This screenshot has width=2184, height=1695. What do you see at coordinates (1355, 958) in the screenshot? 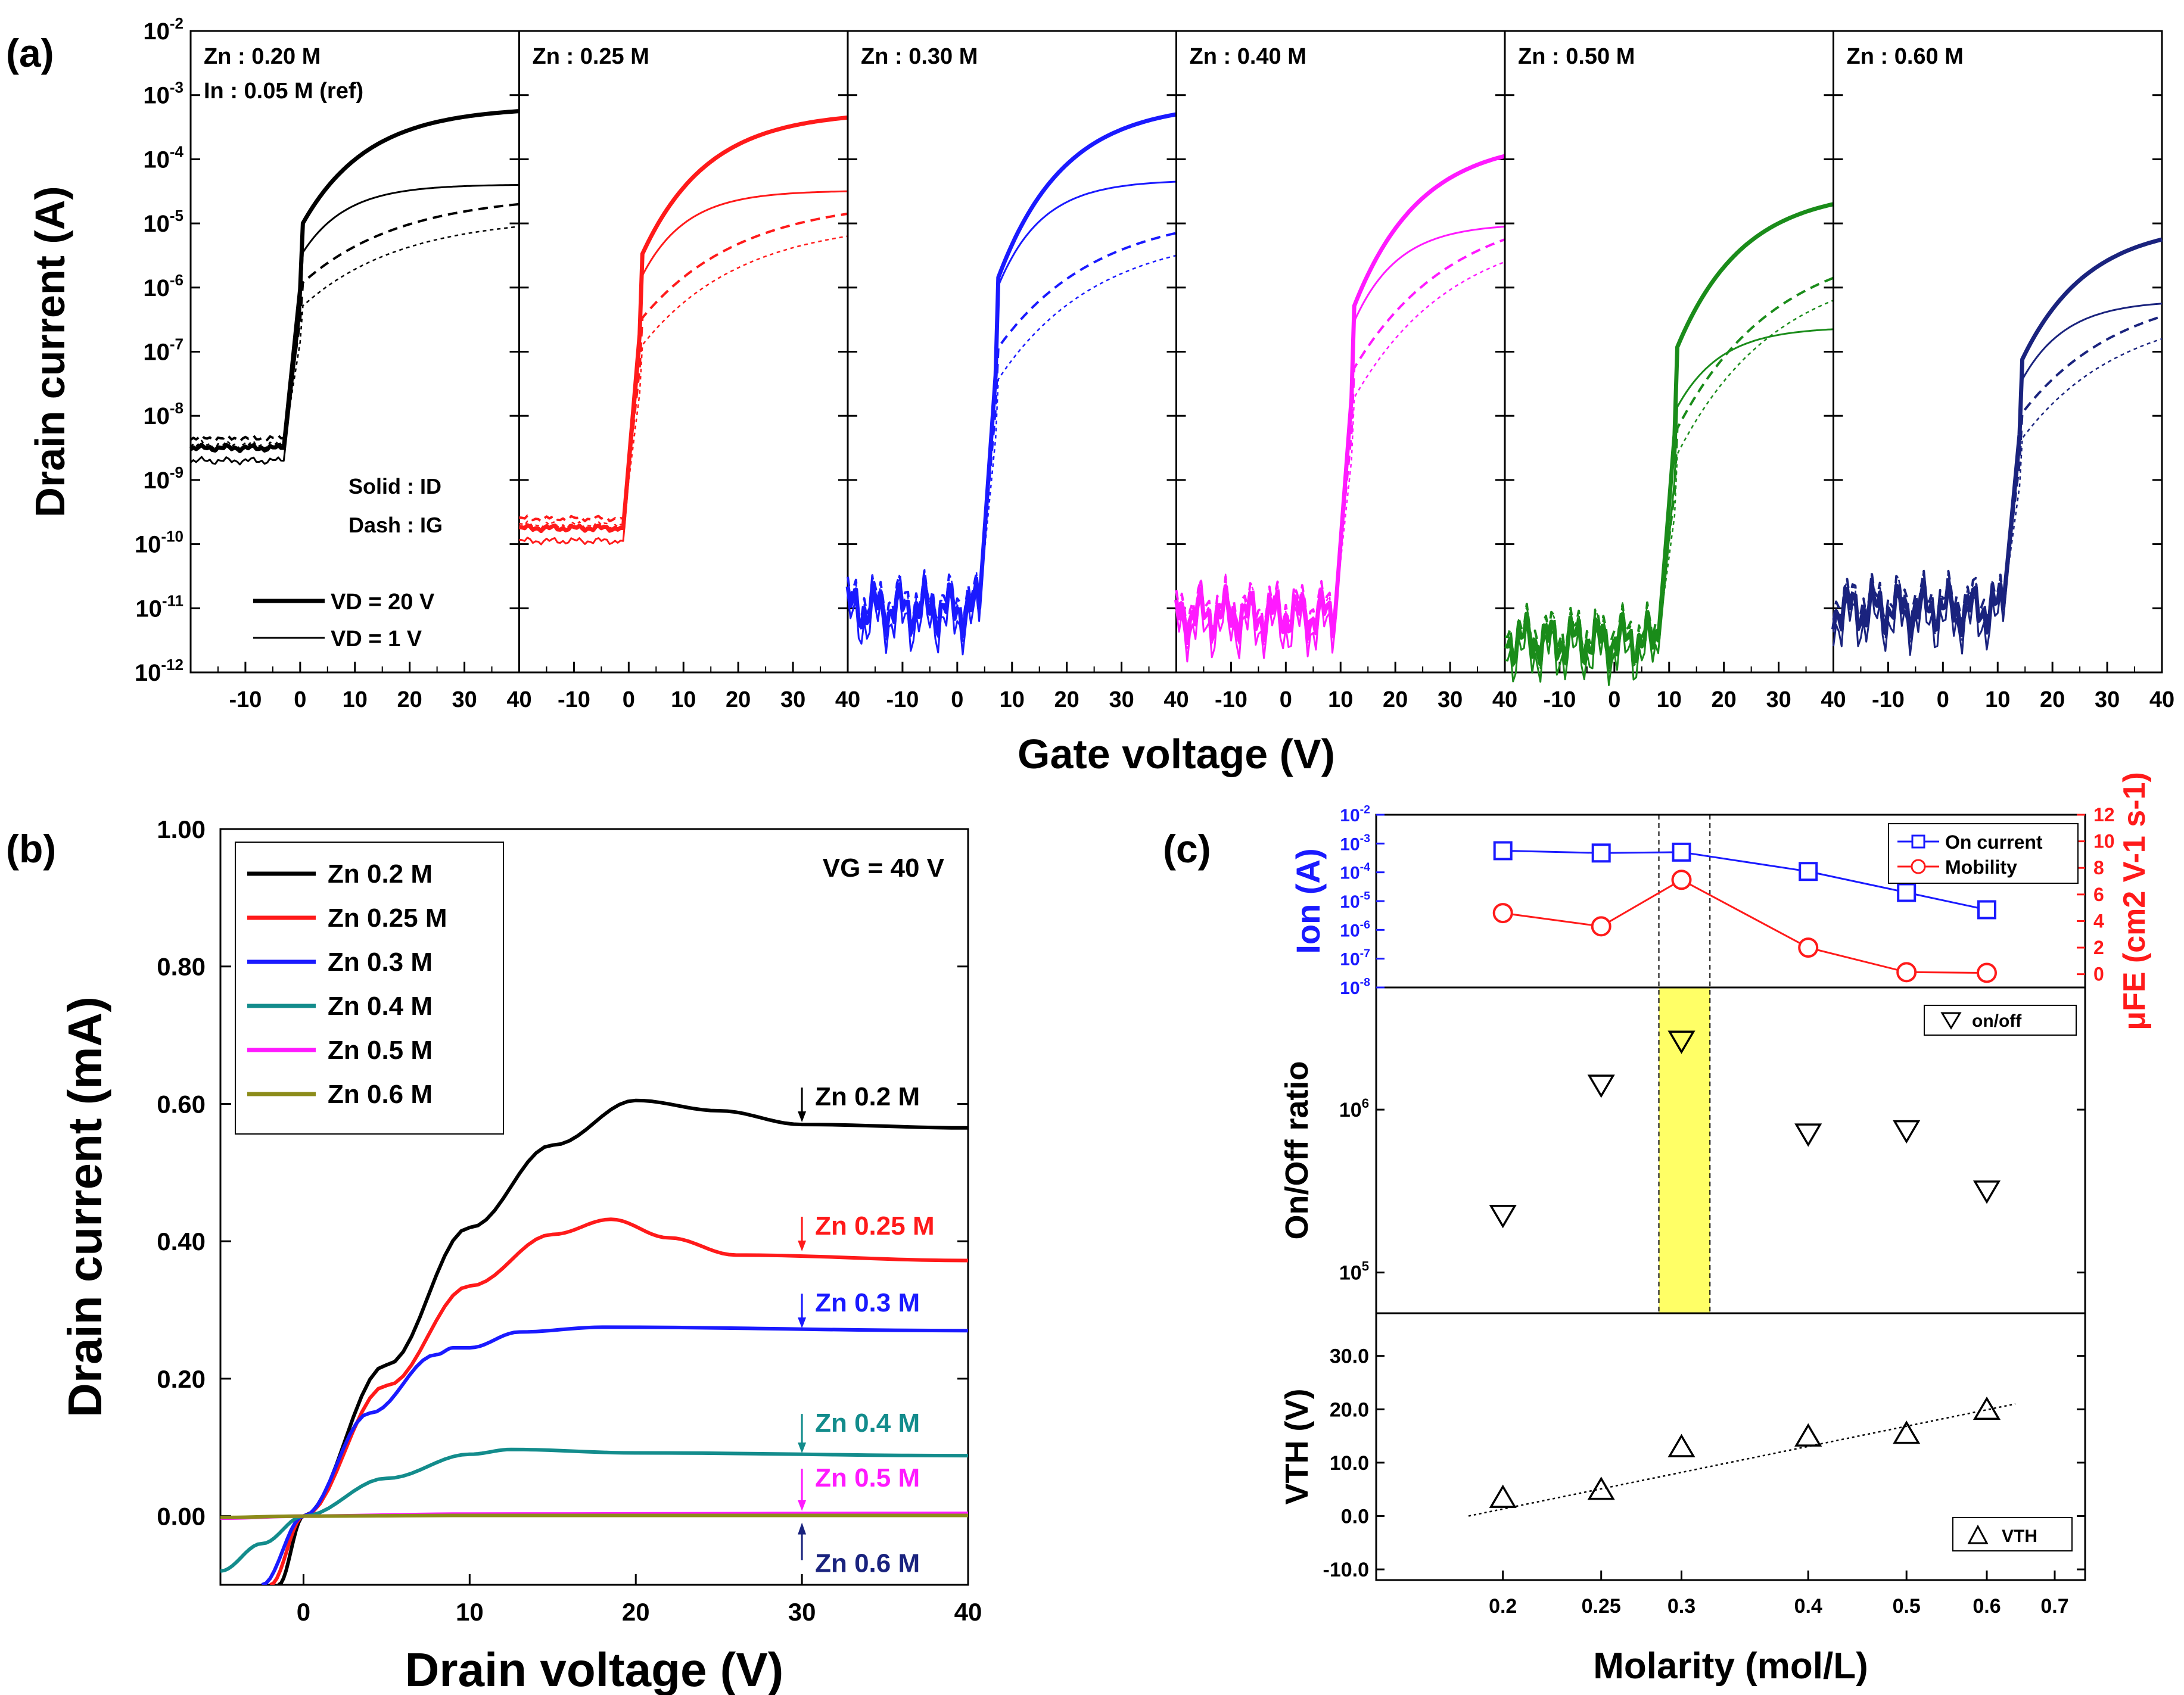
I see `left-y-tick-label: 10⁻⁷` at bounding box center [1355, 958].